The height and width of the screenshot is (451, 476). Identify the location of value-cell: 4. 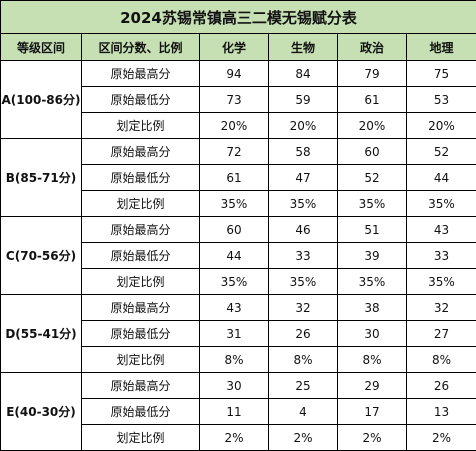
(303, 411).